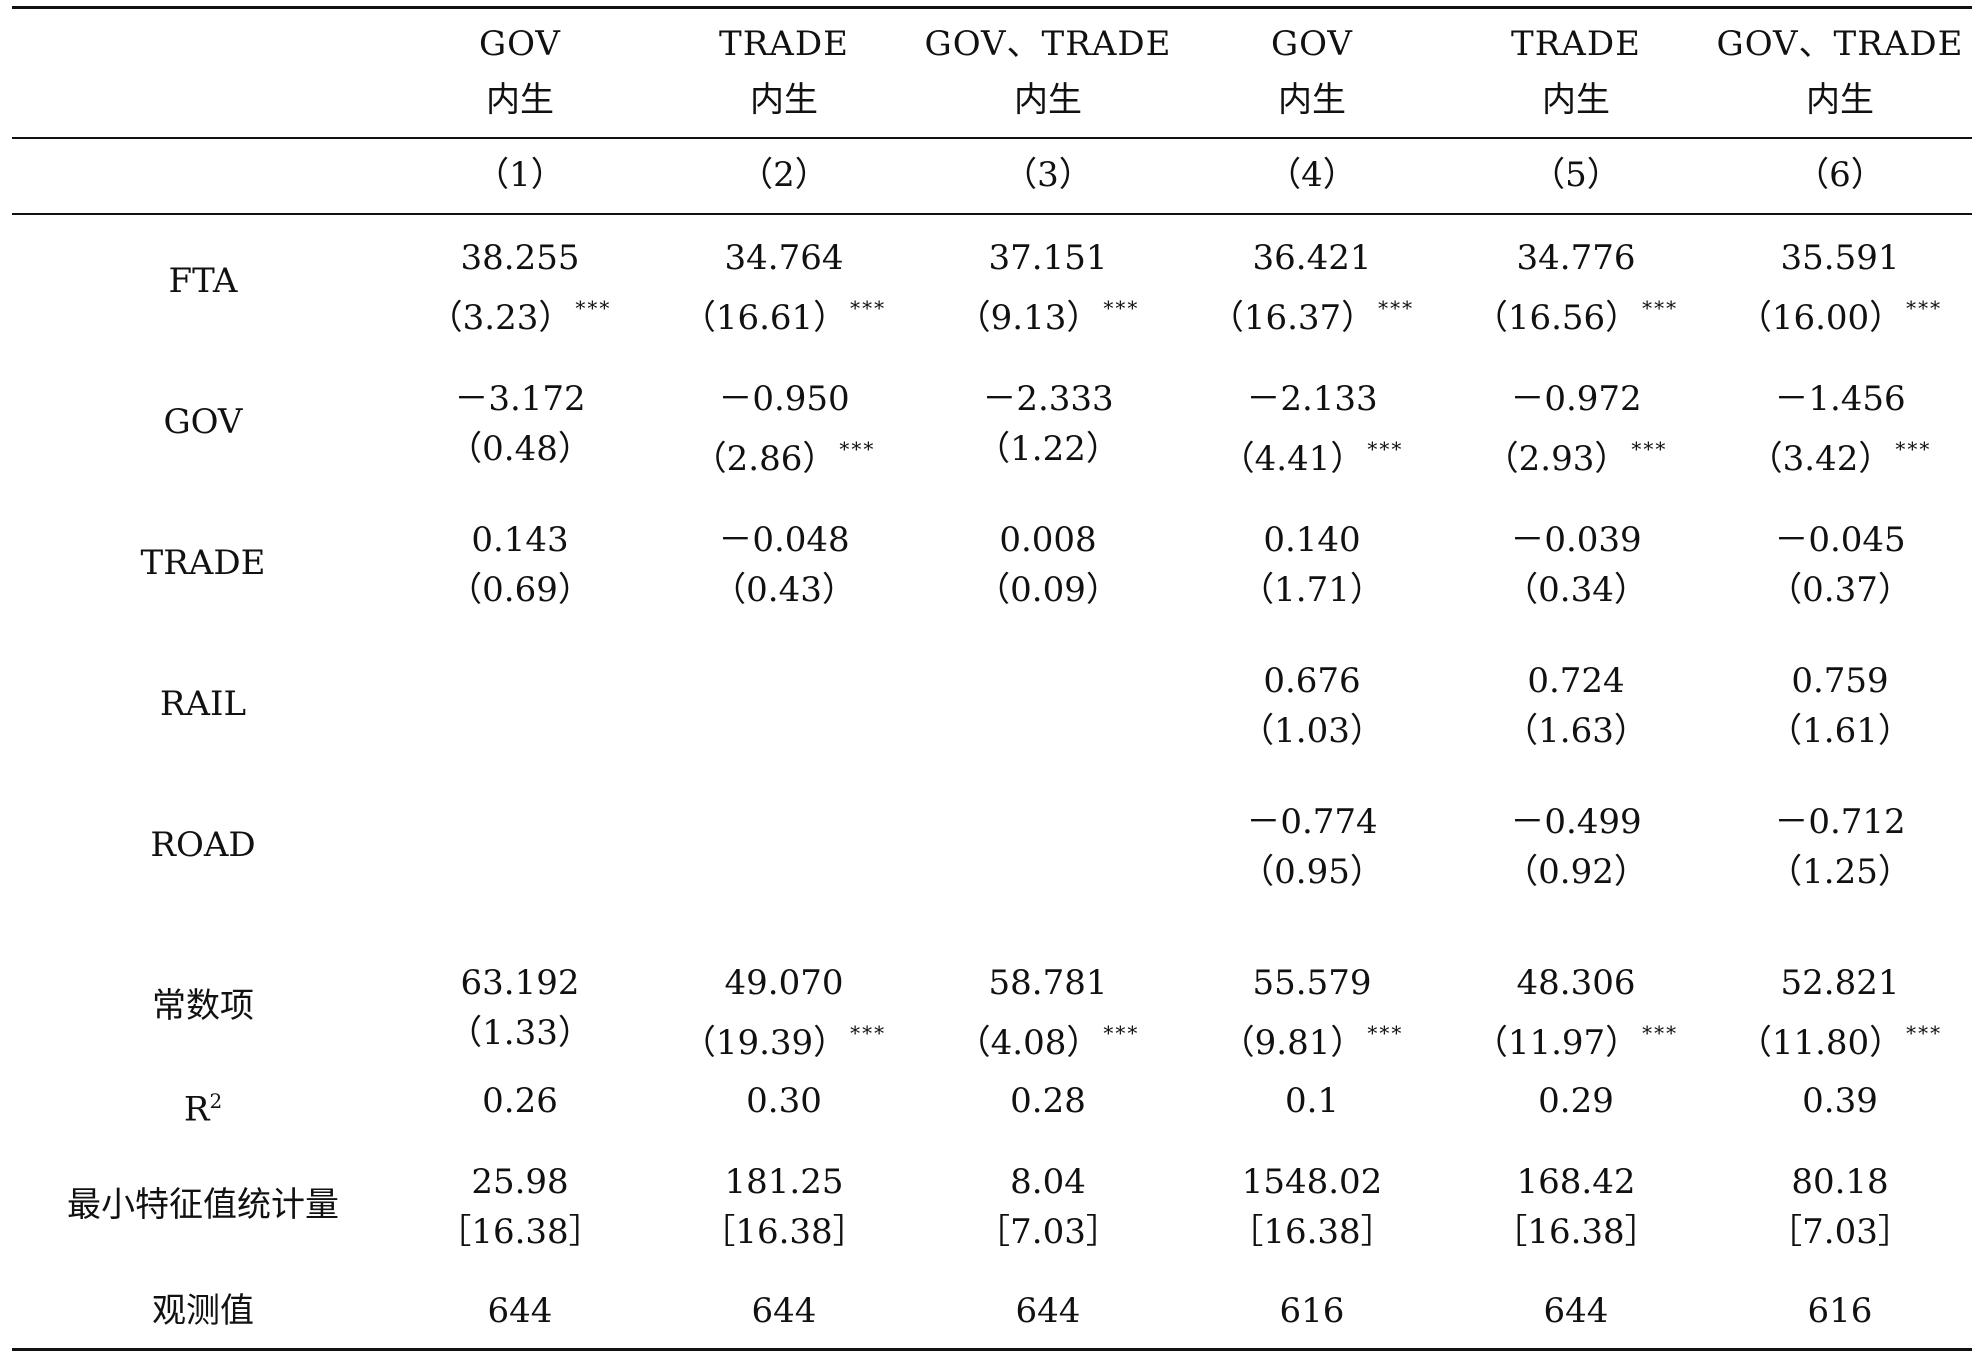  Describe the element at coordinates (500, 318) in the screenshot. I see `t-statistic-value: （3.23）` at that location.